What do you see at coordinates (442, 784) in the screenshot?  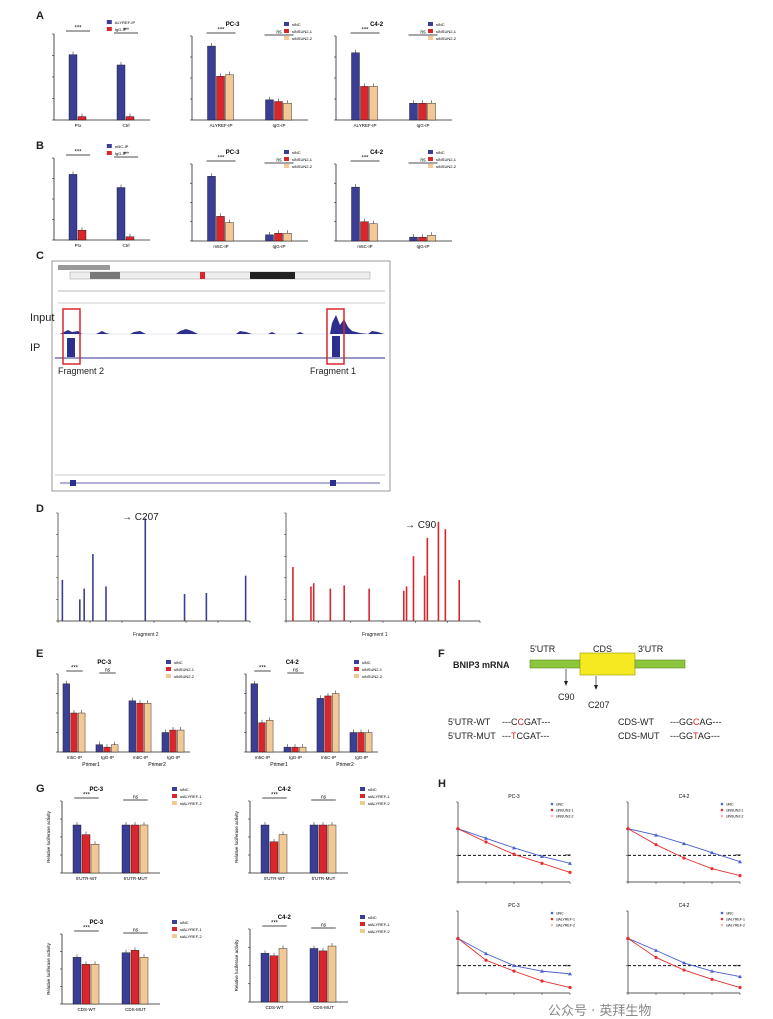 I see `panel-label-h: H` at bounding box center [442, 784].